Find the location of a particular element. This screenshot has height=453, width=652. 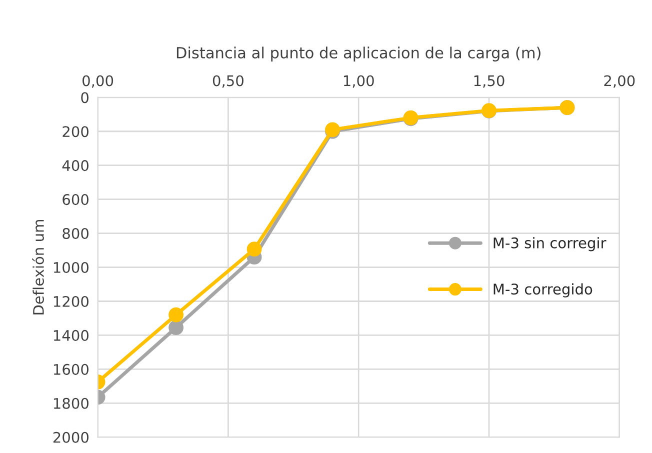

x-tick-label: 1,50 is located at coordinates (489, 81).